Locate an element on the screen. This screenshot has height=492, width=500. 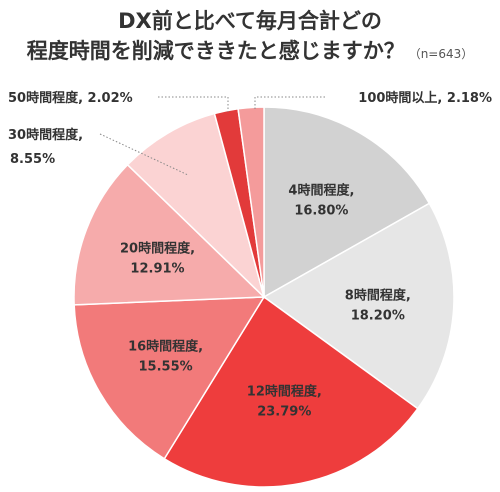
chart-title-line2: 程度時間を削減でききたと感じますか？ （n=643） is located at coordinates (250, 52).